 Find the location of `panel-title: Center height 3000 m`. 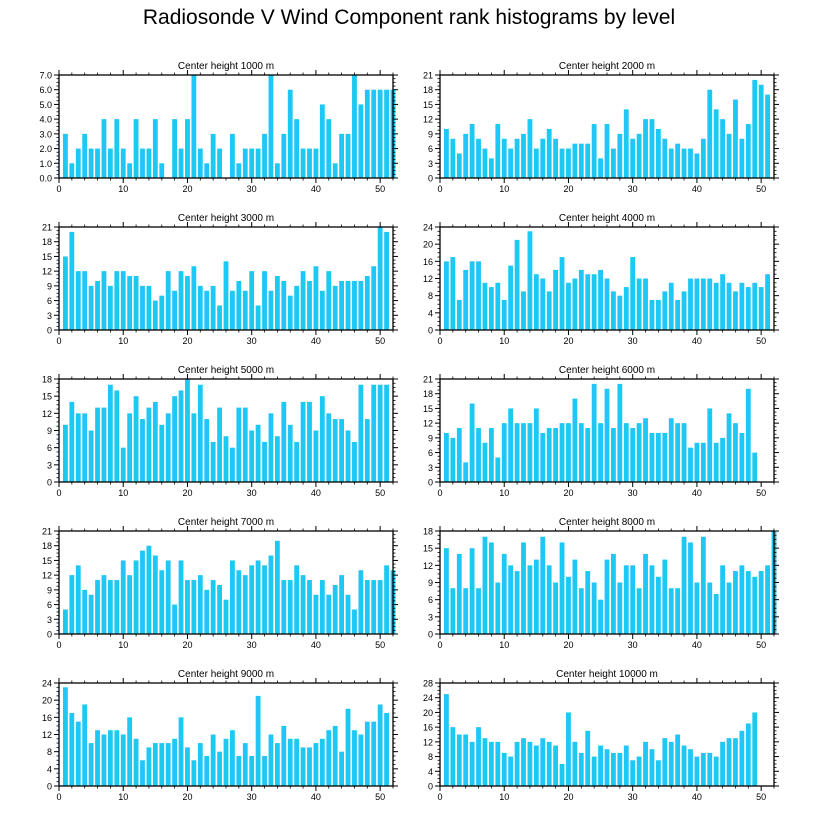

panel-title: Center height 3000 m is located at coordinates (226, 218).